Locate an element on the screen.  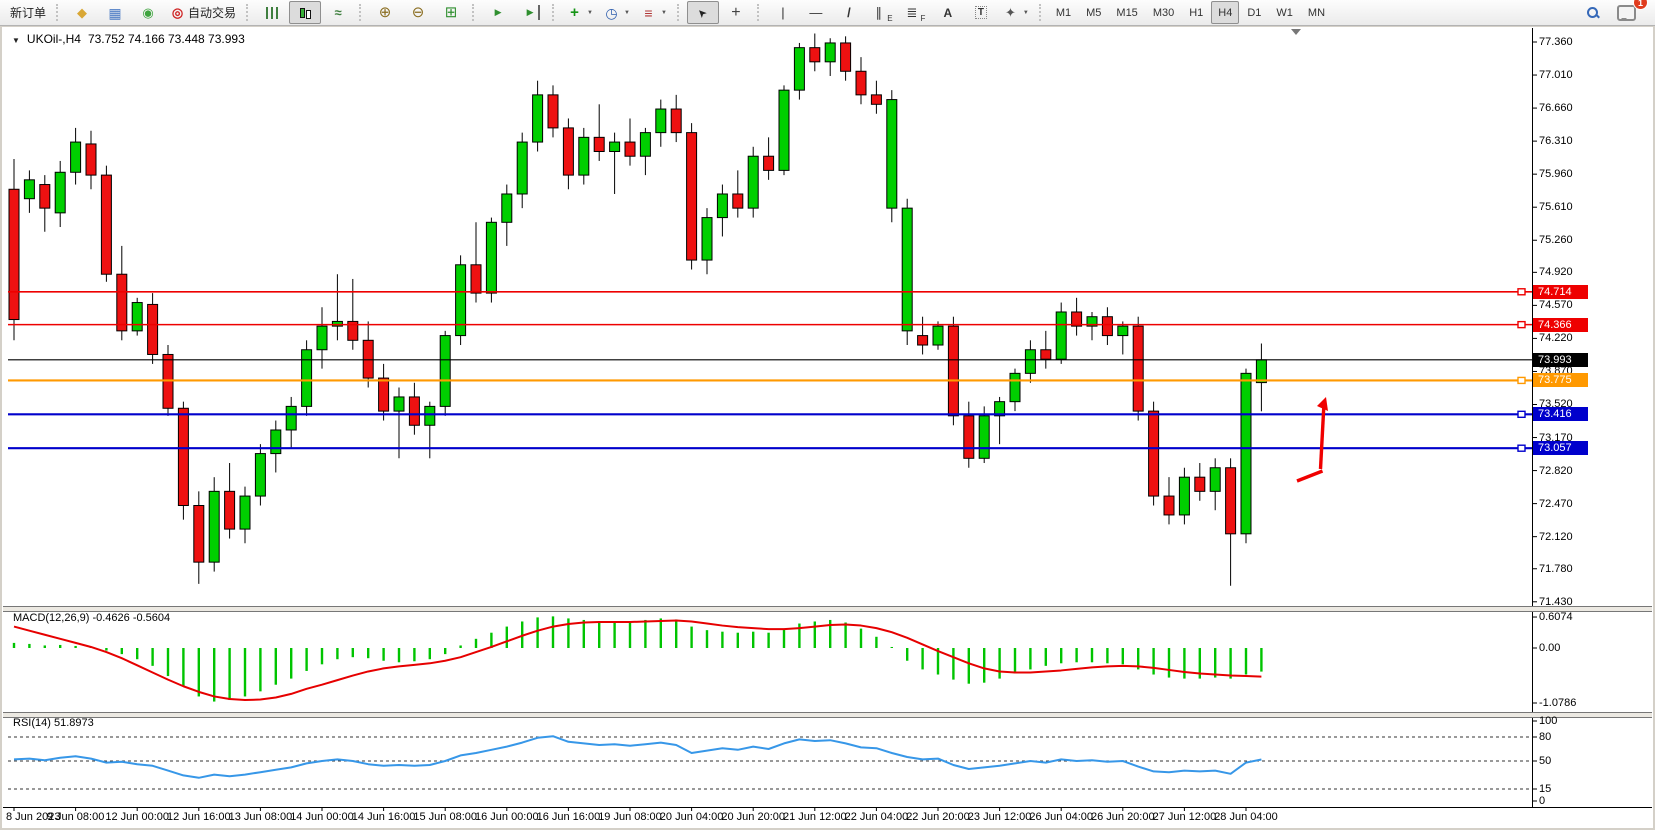
date-label: 20 Jun 04:00 is located at coordinates (691, 817).